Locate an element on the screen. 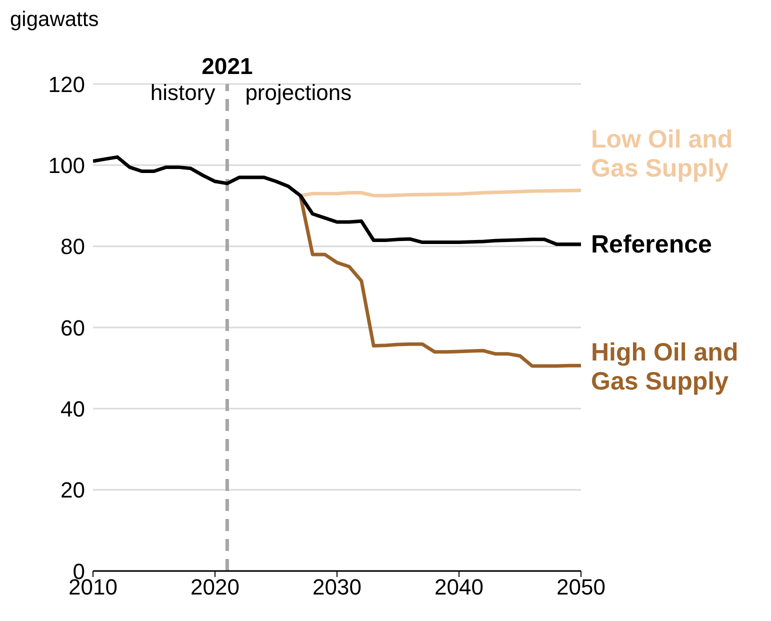  x-tick-label: 2050 is located at coordinates (581, 587).